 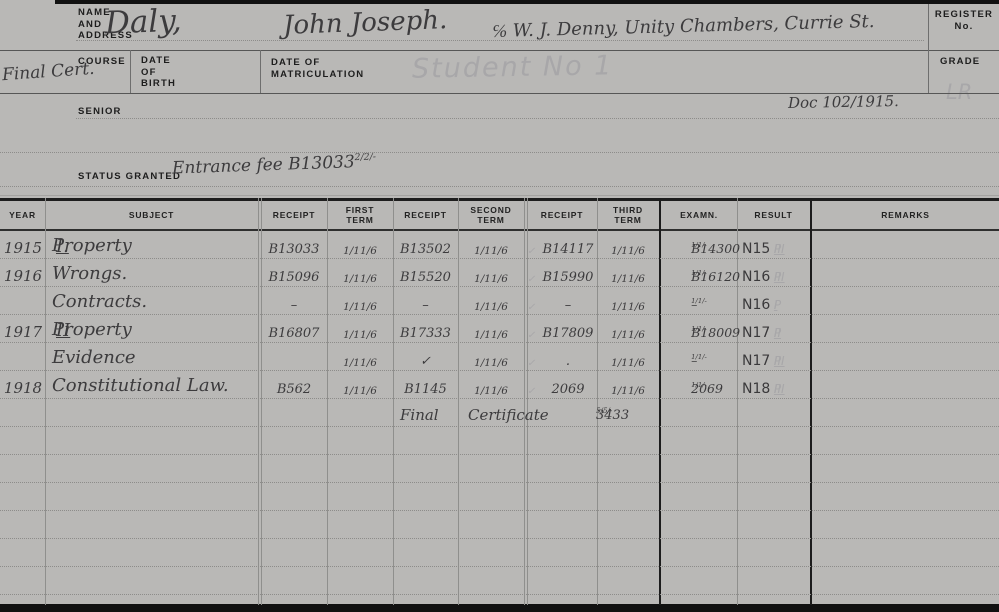 What do you see at coordinates (762, 333) in the screenshot?
I see `result-cell: N17 P II` at bounding box center [762, 333].